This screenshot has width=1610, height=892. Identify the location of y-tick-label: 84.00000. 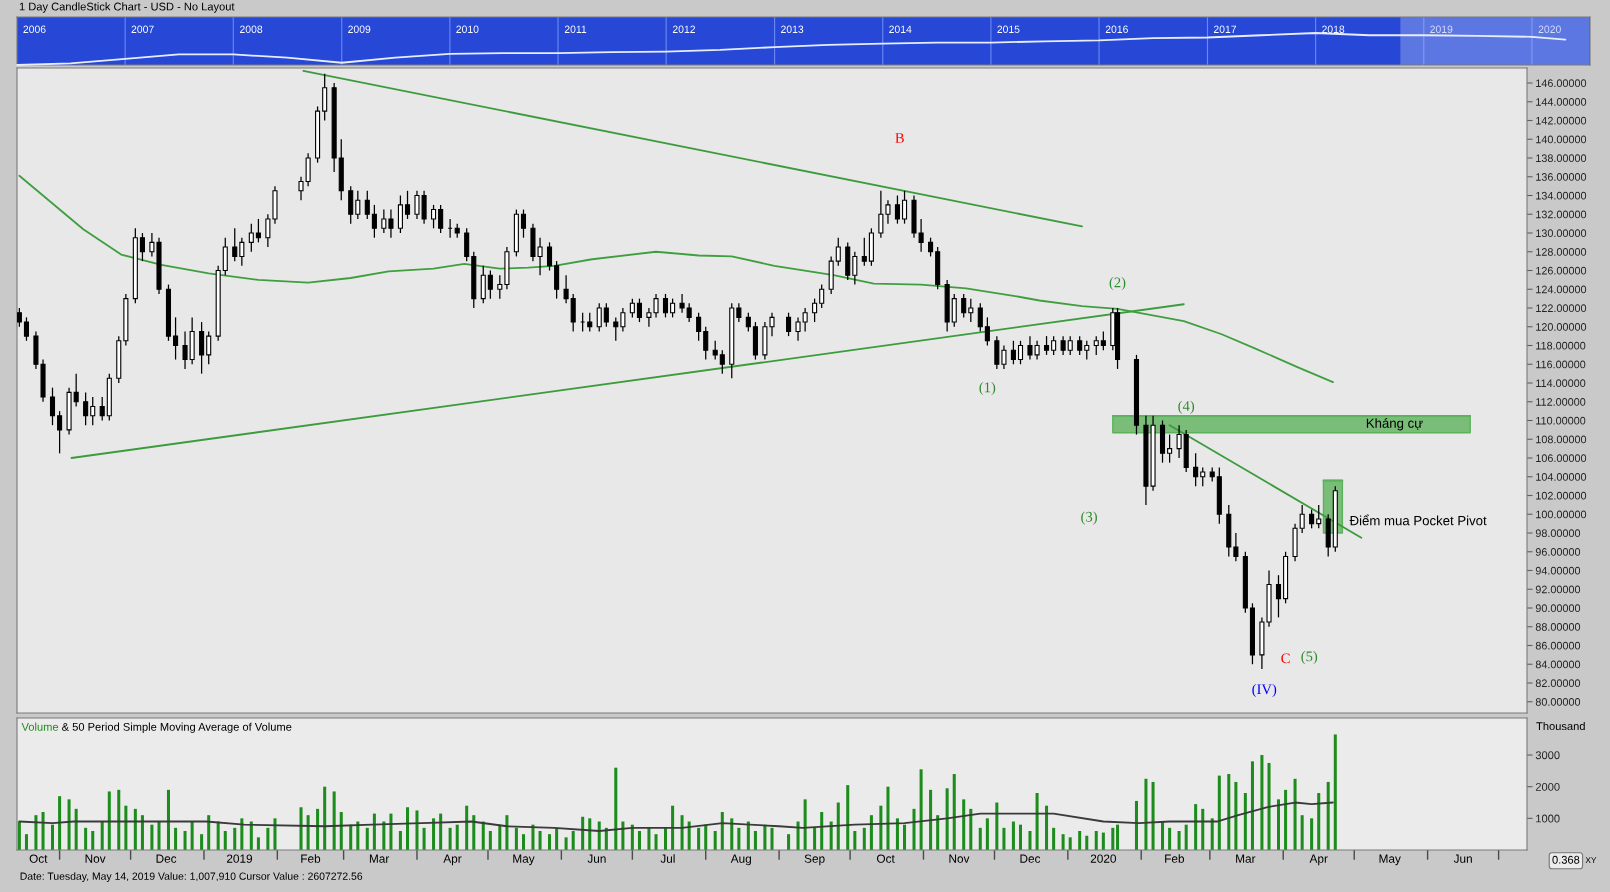
(1558, 664).